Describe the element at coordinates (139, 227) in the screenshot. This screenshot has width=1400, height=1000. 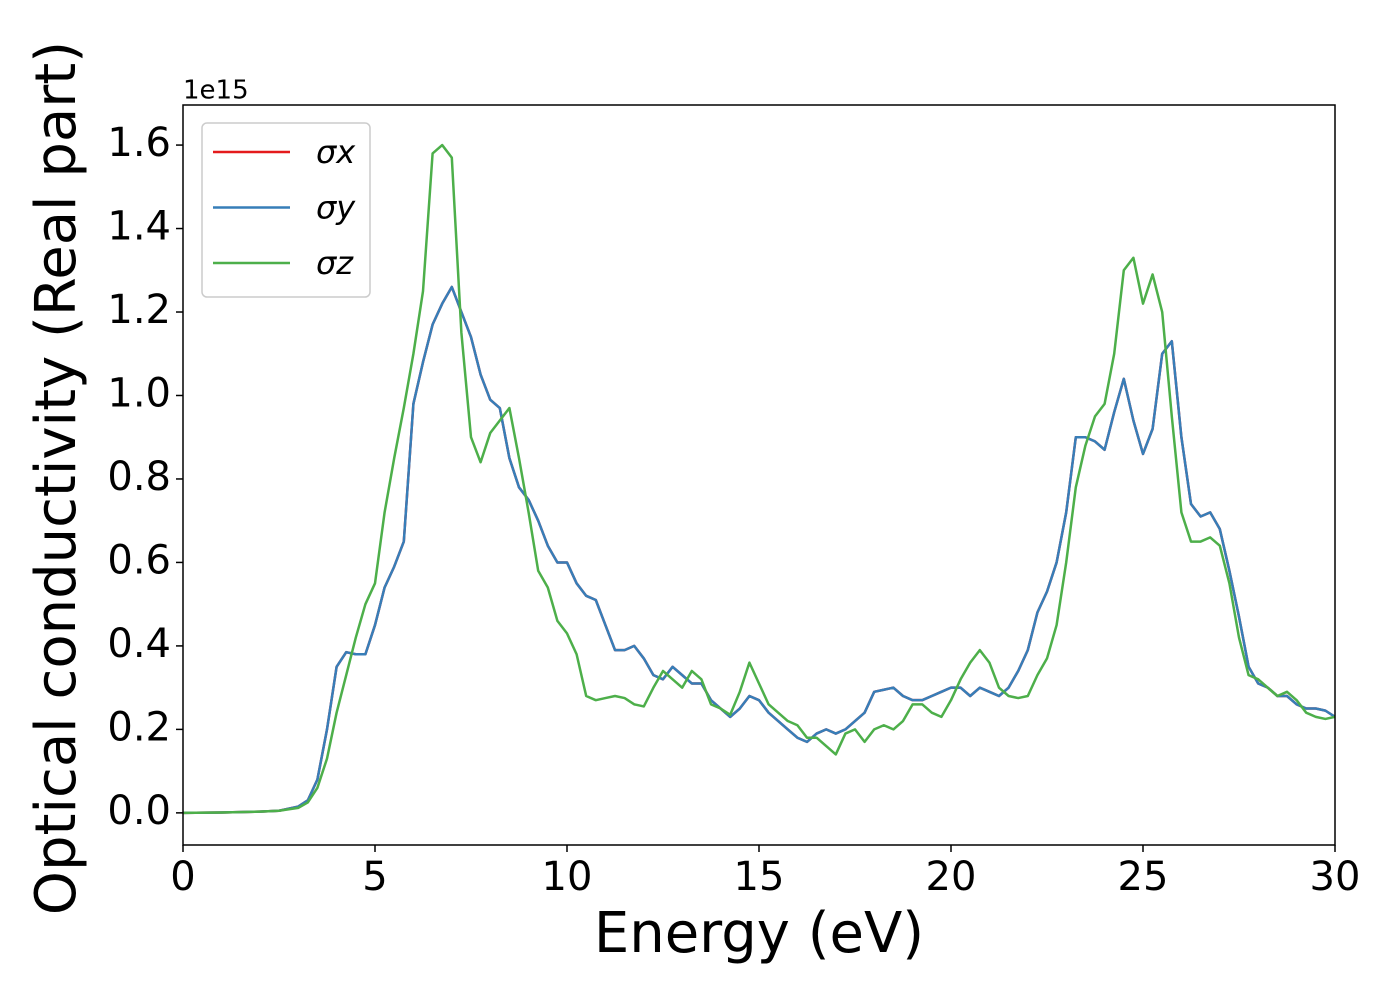
I see `y-tick-label: 1.4` at that location.